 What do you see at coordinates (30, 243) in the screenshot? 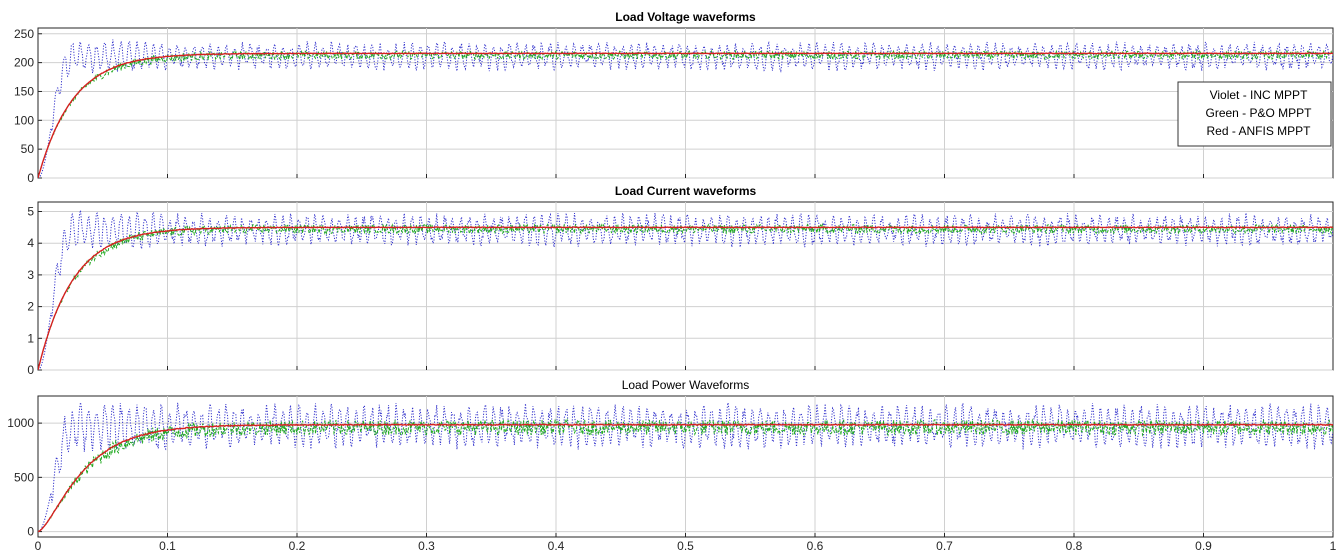
I see `current-y-tick-label: 4` at bounding box center [30, 243].